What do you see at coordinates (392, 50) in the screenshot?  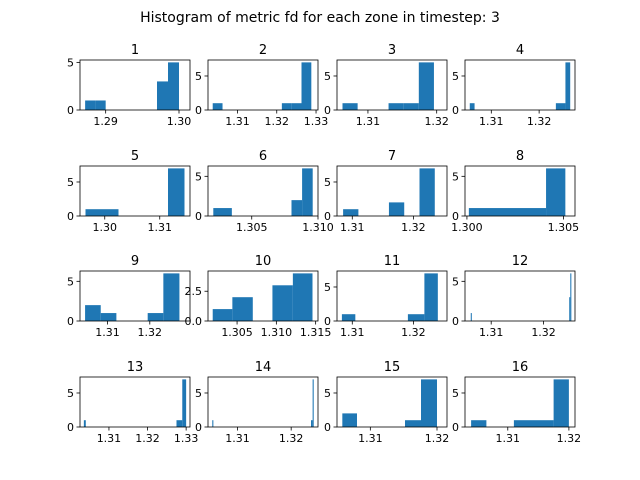 I see `subplot-3-title: 3` at bounding box center [392, 50].